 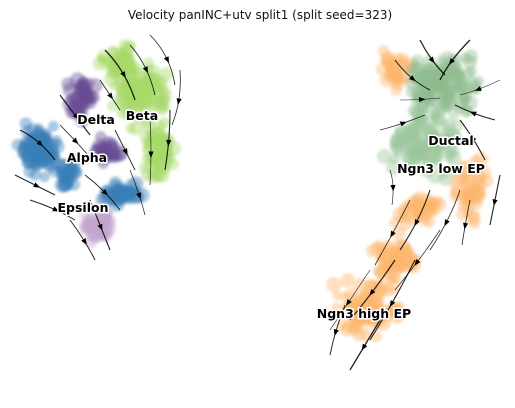 I want to click on label-ngn3-high-ep: Ngn3 high EP, so click(x=364, y=313).